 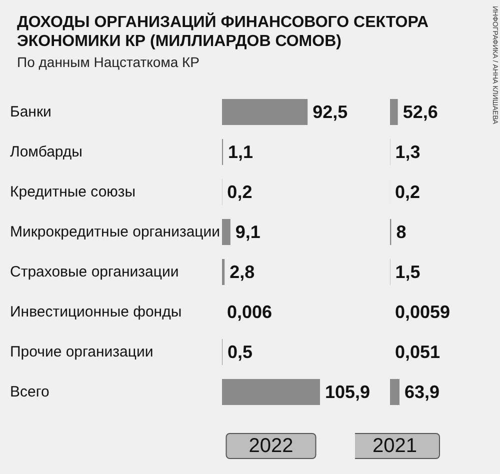 I want to click on data-label: 0,051, so click(x=417, y=352).